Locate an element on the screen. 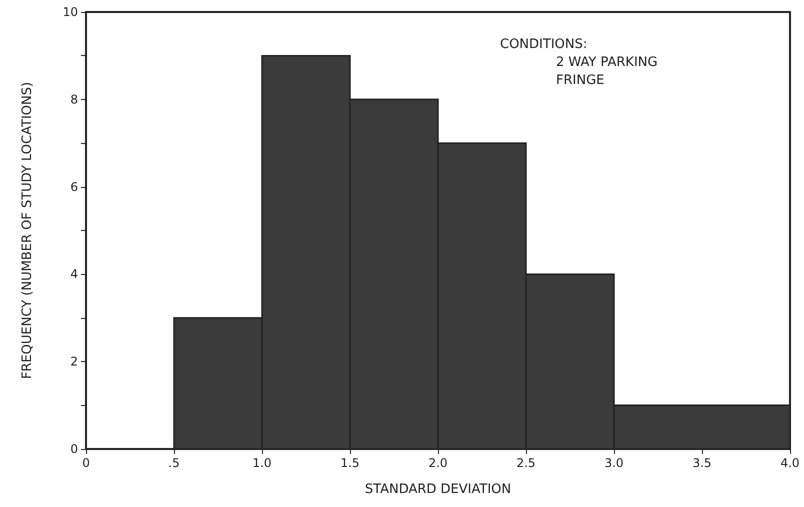  x-tick-label: 3.5 is located at coordinates (702, 463).